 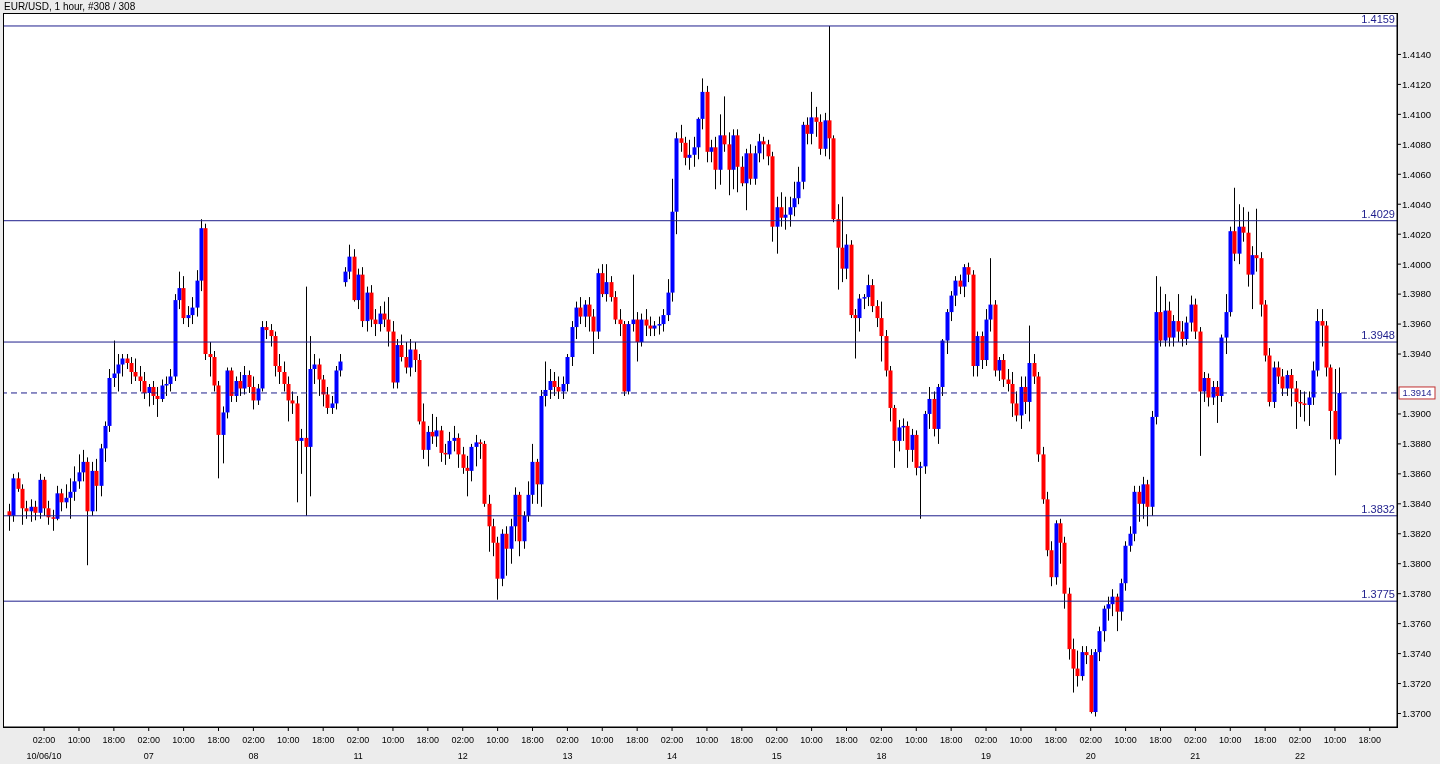 What do you see at coordinates (1378, 213) in the screenshot?
I see `ref-line-label: 1.4029` at bounding box center [1378, 213].